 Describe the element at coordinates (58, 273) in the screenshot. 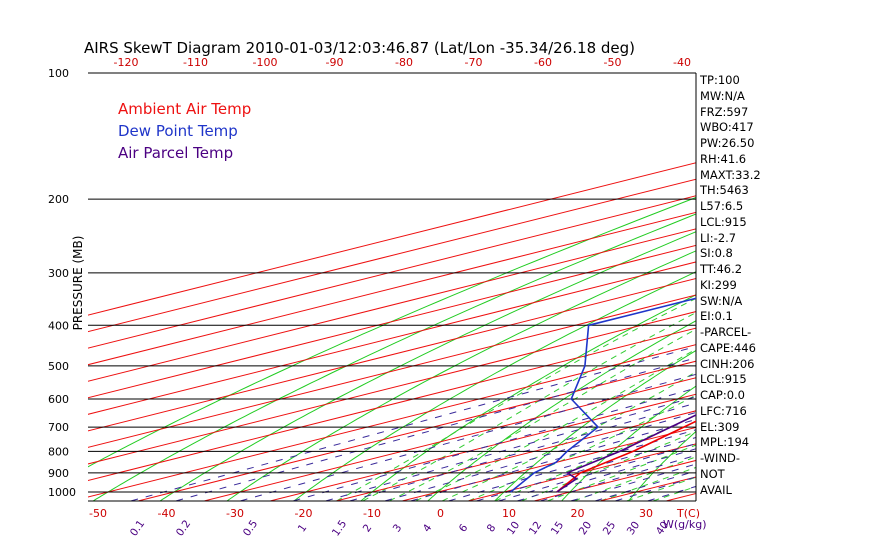

I see `pressure-tick-label: 300` at that location.